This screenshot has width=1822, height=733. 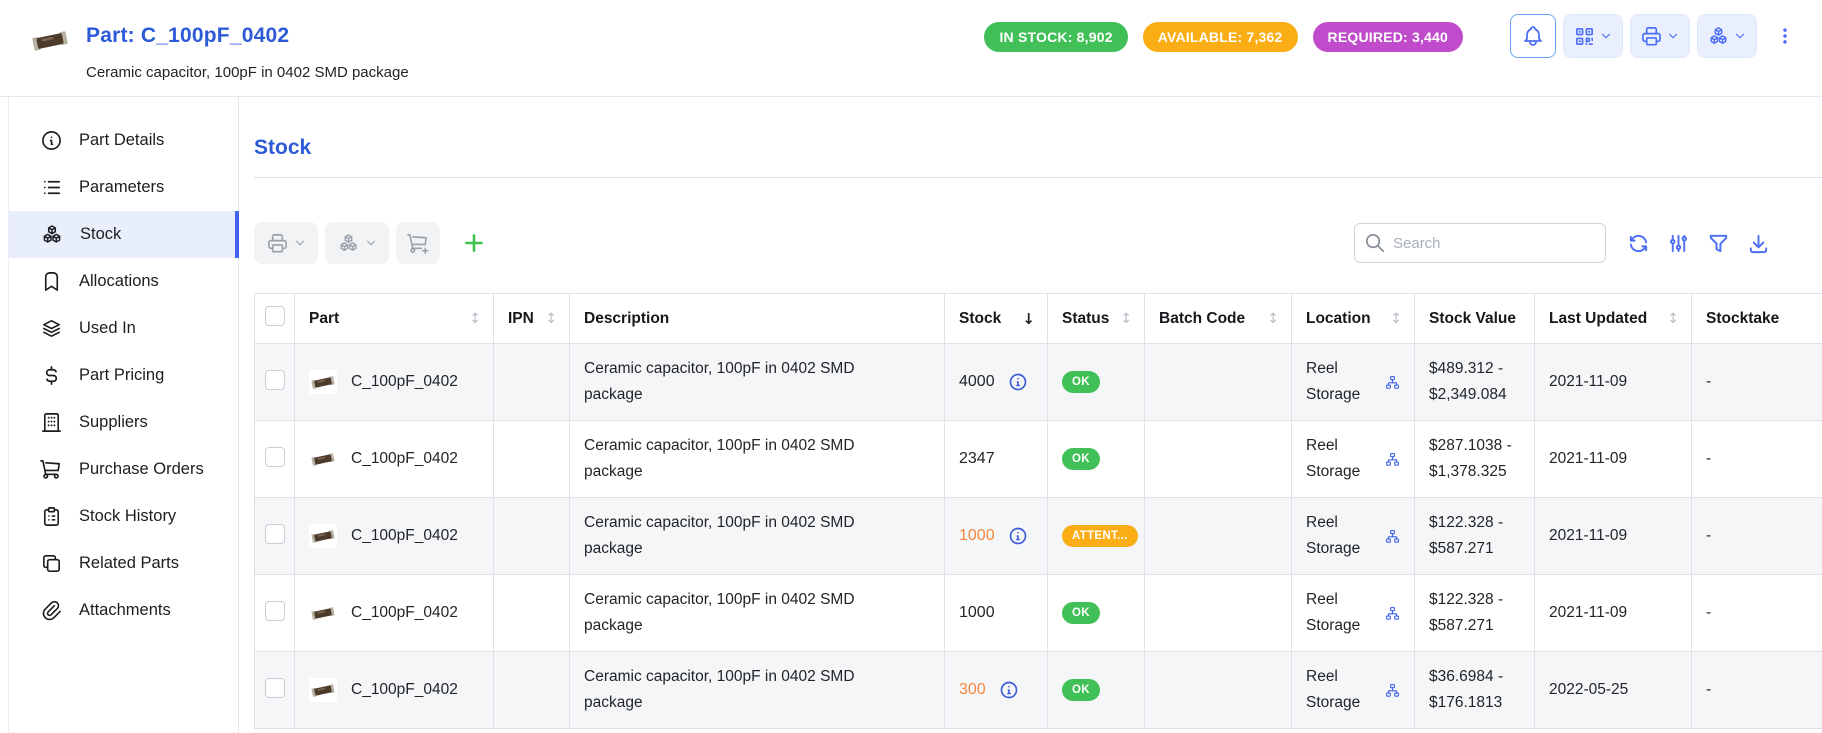 I want to click on sidebar-item-allocations: Allocations, so click(x=123, y=281).